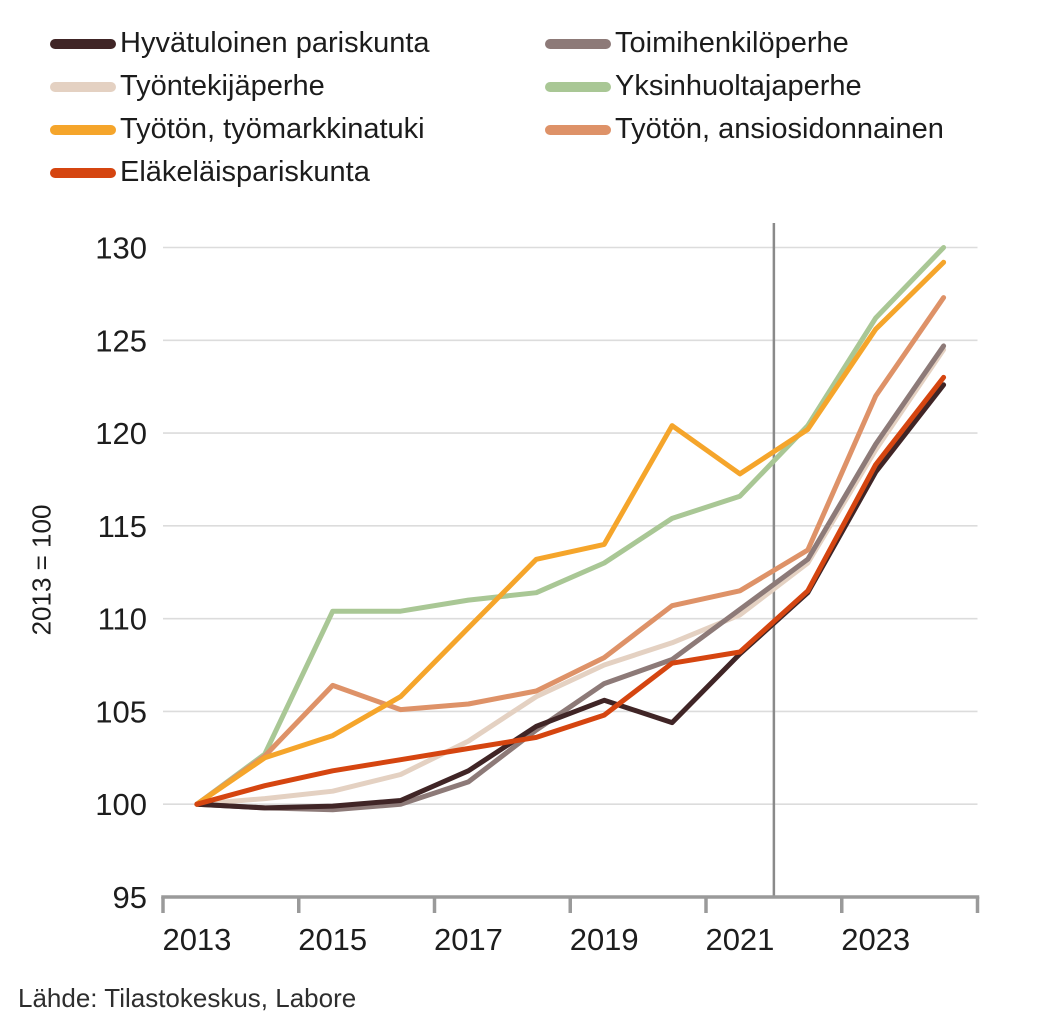  What do you see at coordinates (83, 43) in the screenshot?
I see `legend-swatch-hyvatuloinen-pariskunta` at bounding box center [83, 43].